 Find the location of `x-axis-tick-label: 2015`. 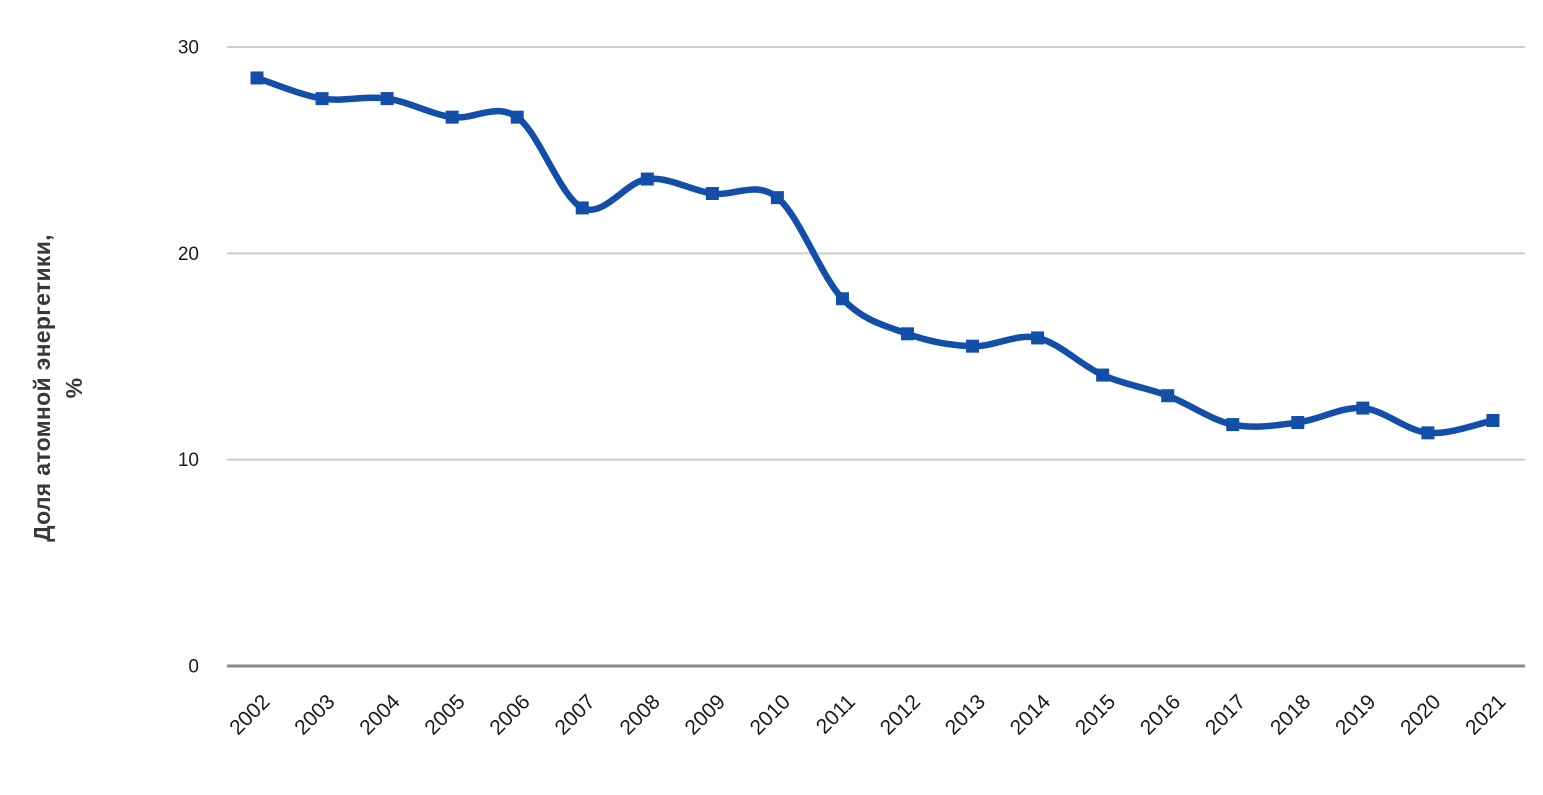

x-axis-tick-label: 2015 is located at coordinates (1095, 714).